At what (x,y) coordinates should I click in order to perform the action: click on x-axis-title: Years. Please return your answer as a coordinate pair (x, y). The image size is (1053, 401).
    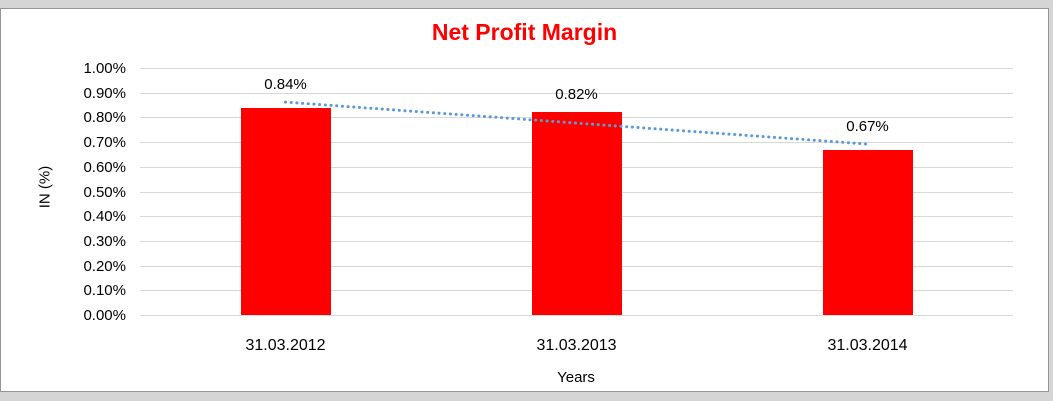
    Looking at the image, I should click on (576, 377).